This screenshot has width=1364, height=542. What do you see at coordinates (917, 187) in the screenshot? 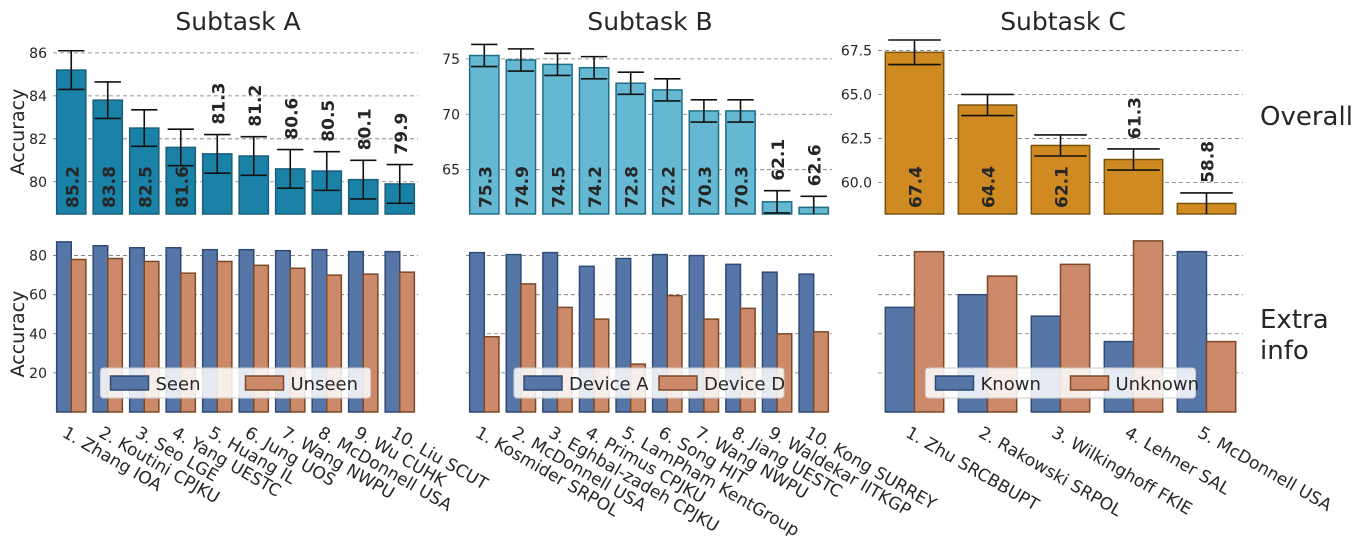
I see `data-label: 67.4` at bounding box center [917, 187].